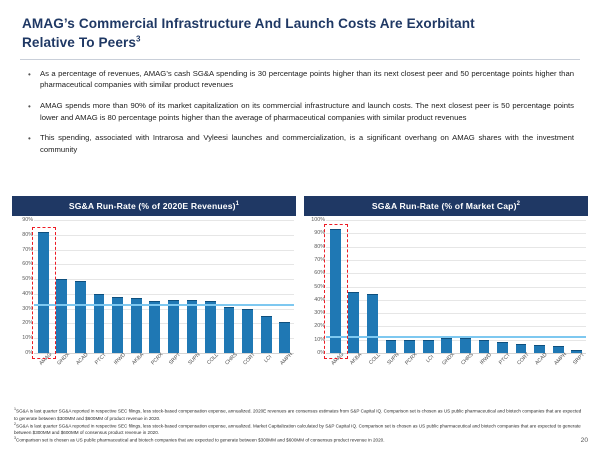 The height and width of the screenshot is (450, 600). What do you see at coordinates (138, 39) in the screenshot?
I see `page-title-footnote-marker: 3` at bounding box center [138, 39].